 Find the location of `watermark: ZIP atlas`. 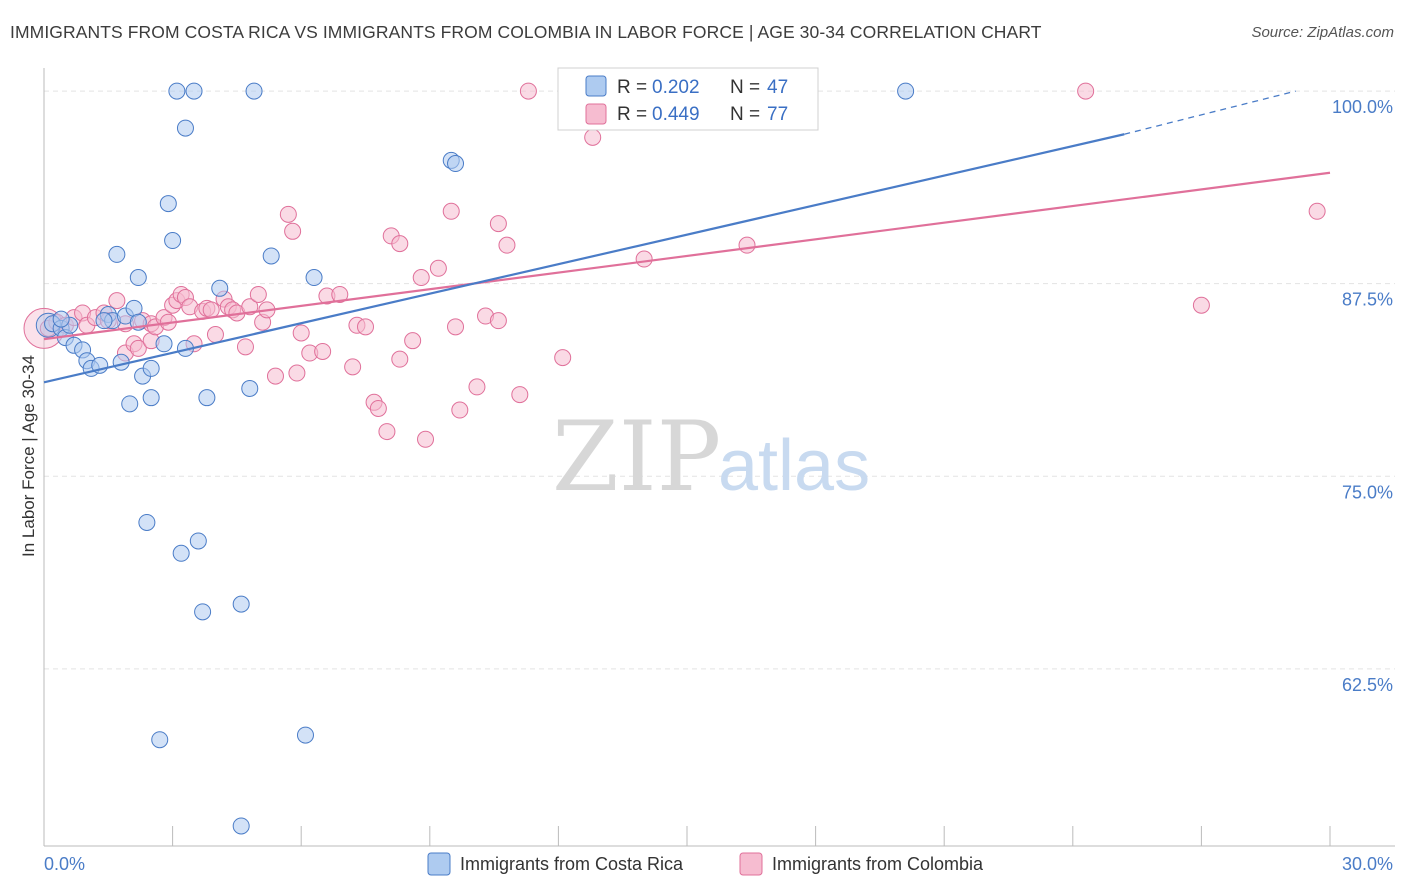

watermark: ZIP atlas is located at coordinates (711, 457).